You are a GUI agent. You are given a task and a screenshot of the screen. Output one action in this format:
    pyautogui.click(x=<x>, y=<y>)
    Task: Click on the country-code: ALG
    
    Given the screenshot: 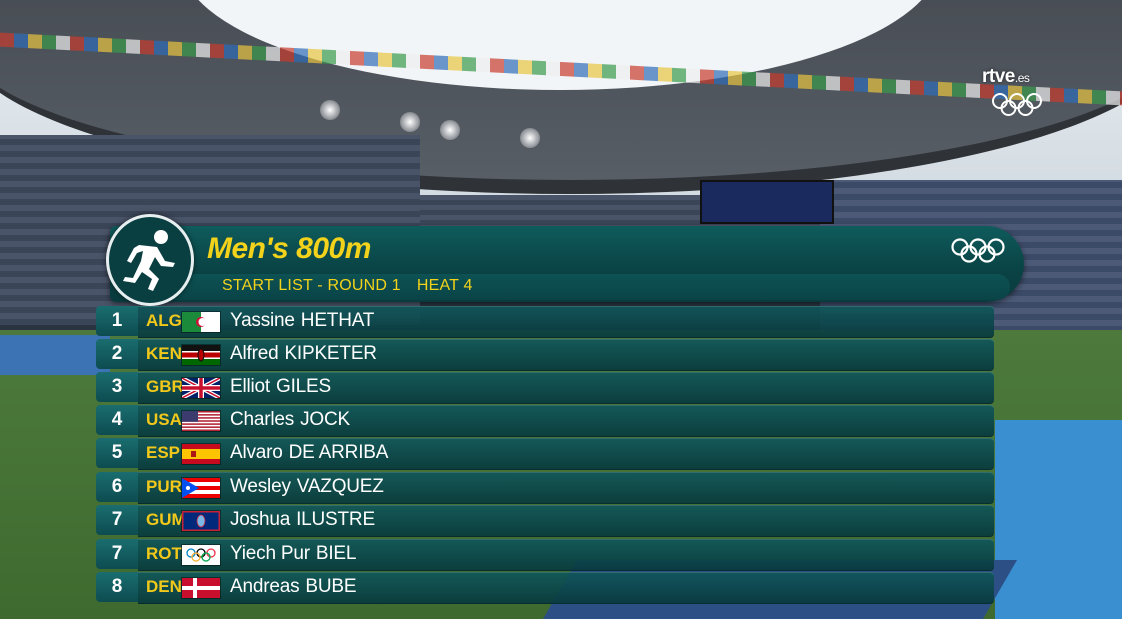 What is the action you would take?
    pyautogui.click(x=164, y=320)
    